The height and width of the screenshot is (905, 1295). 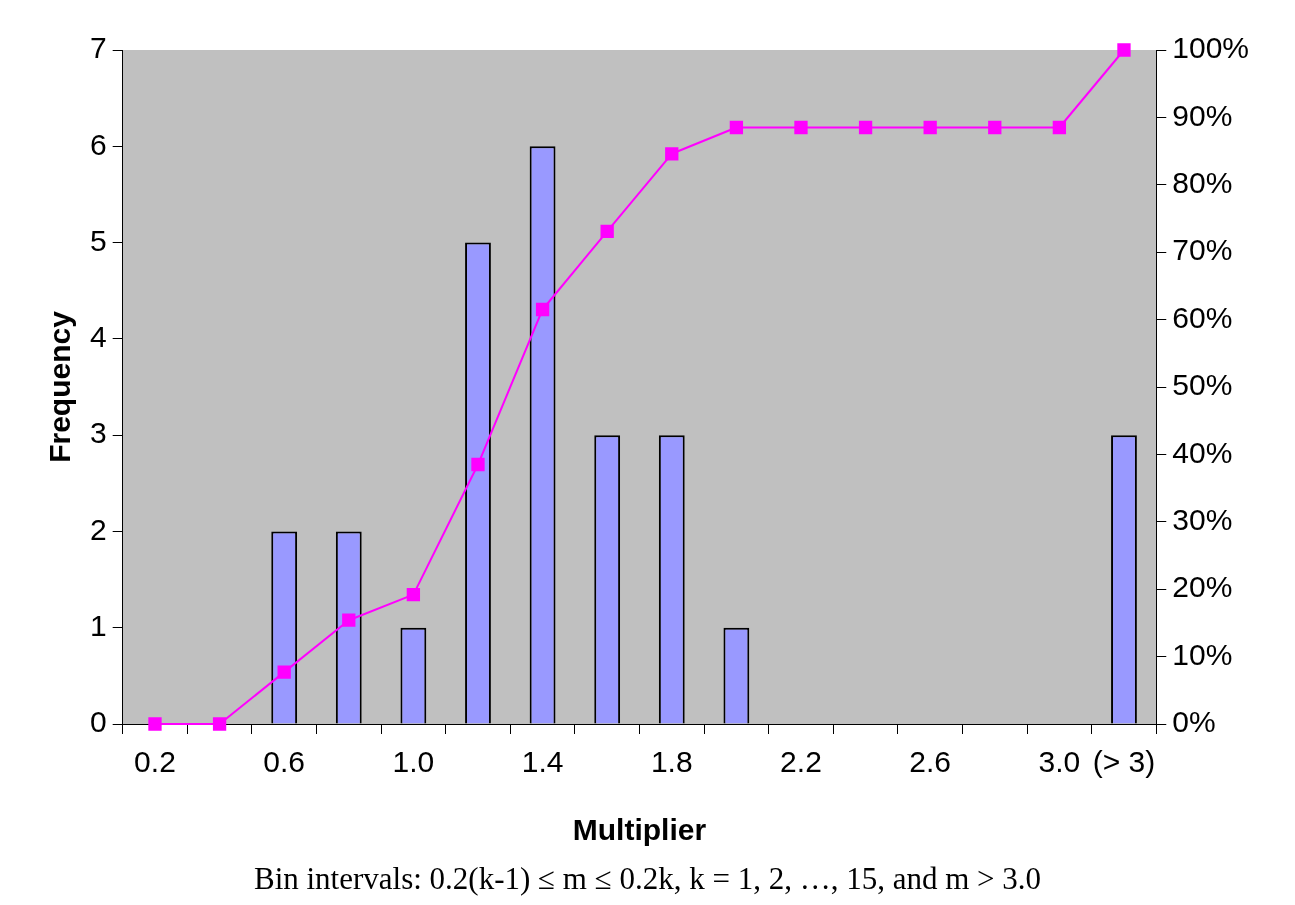 I want to click on text: Bin intervals: 0.2(k-1) ≤ m ≤ 0.2k, k = 1, 2, …, 15, and m > 3.0, so click(x=647, y=878).